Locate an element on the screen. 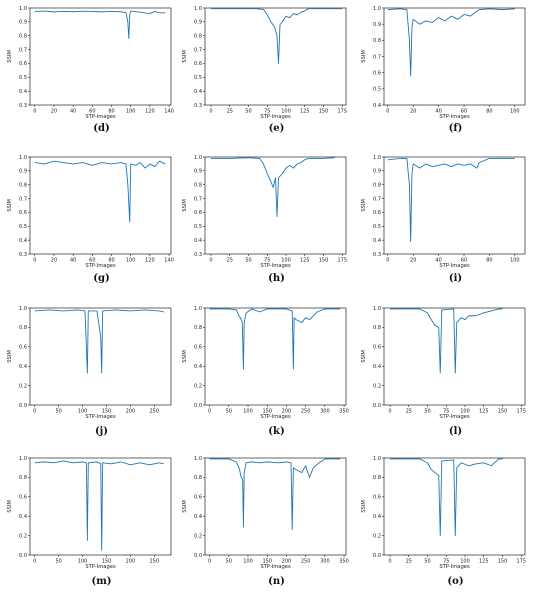 Image resolution: width=550 pixels, height=596 pixels. series-line-d is located at coordinates (100, 24).